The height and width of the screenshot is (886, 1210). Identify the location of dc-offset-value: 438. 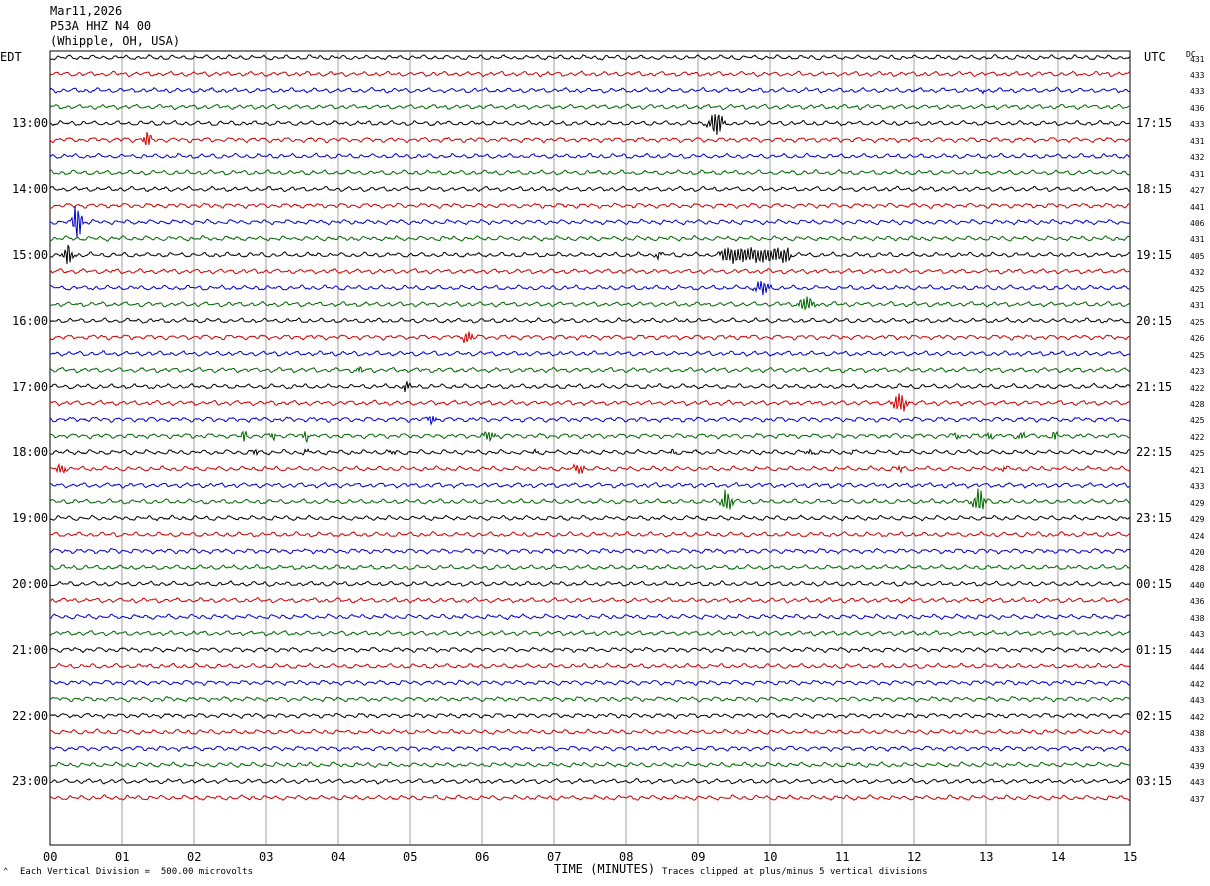
(1197, 618).